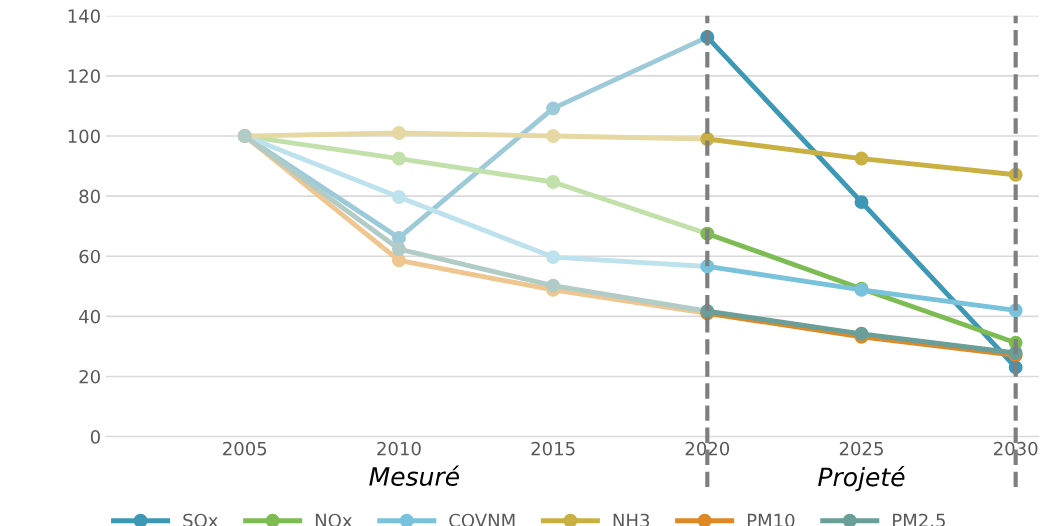 The image size is (1060, 526). I want to click on y-tick-label: 140, so click(84, 16).